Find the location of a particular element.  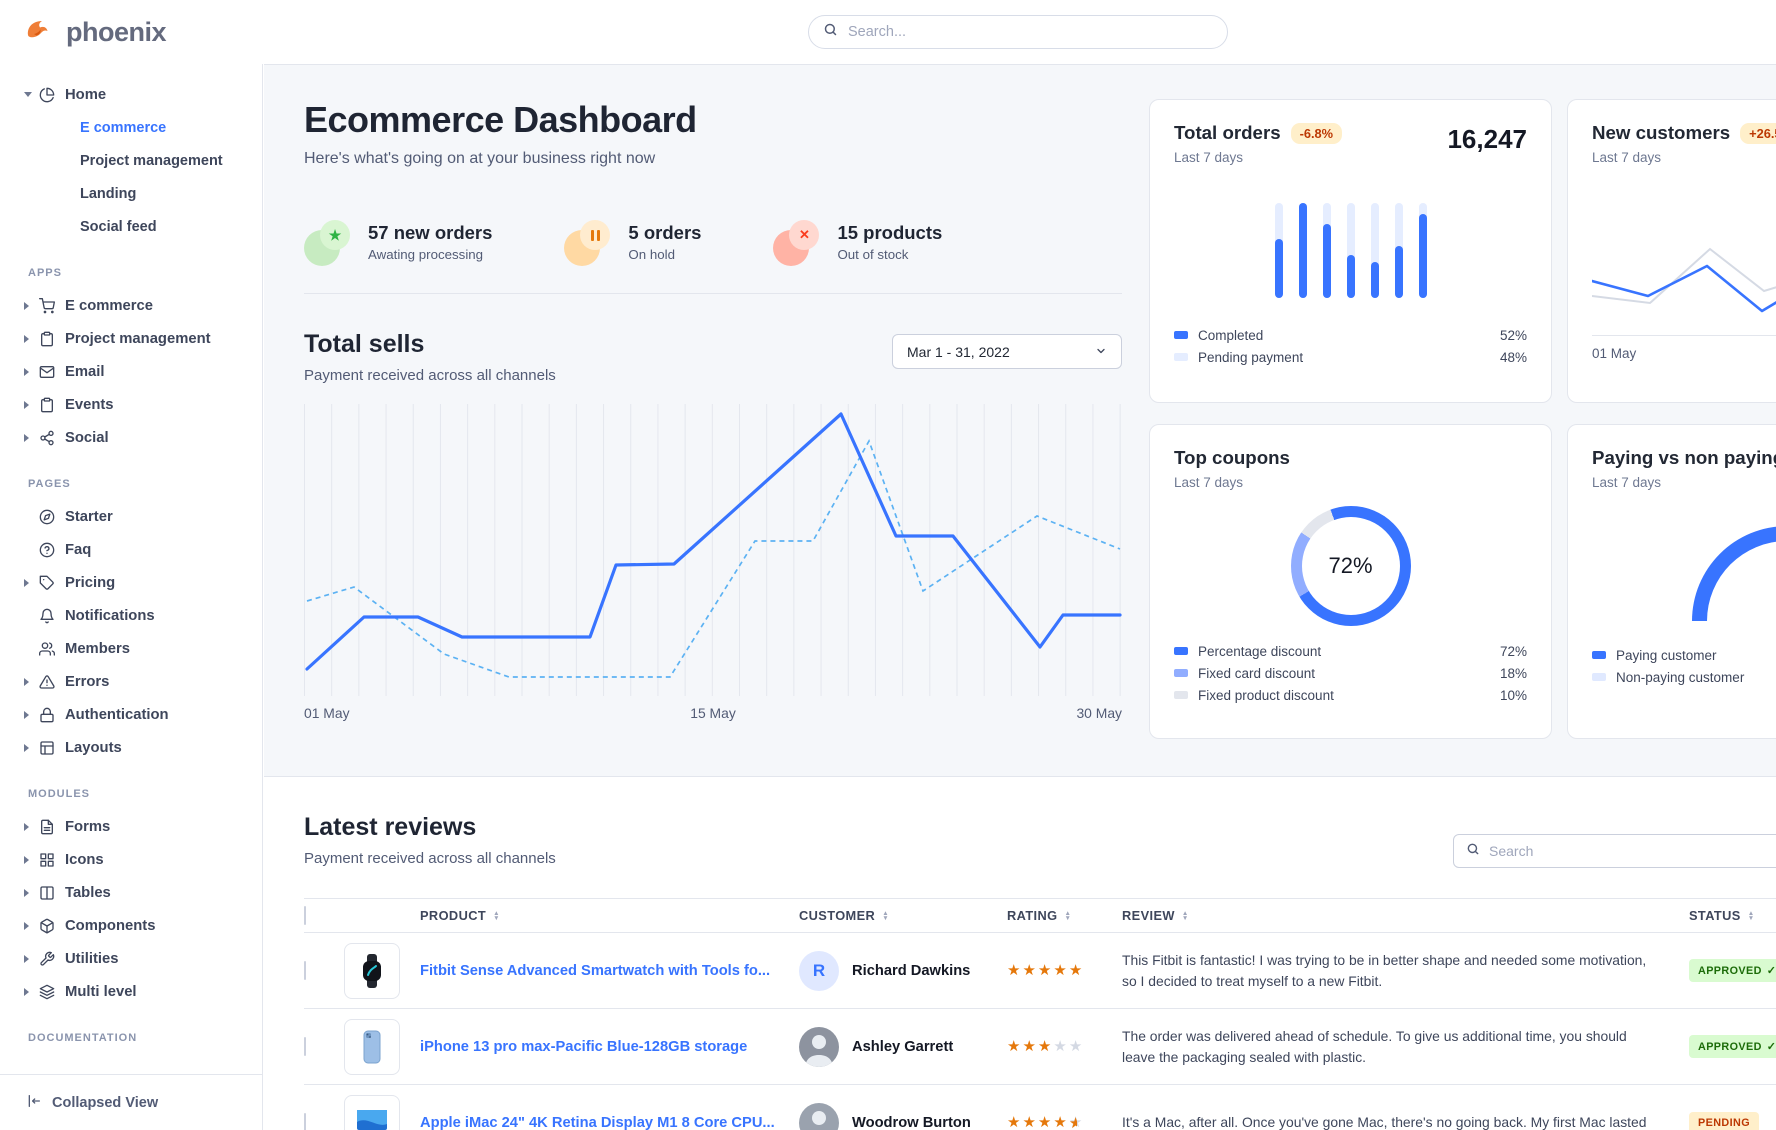

sidebar-item-utilities: Utilities is located at coordinates (131, 958).